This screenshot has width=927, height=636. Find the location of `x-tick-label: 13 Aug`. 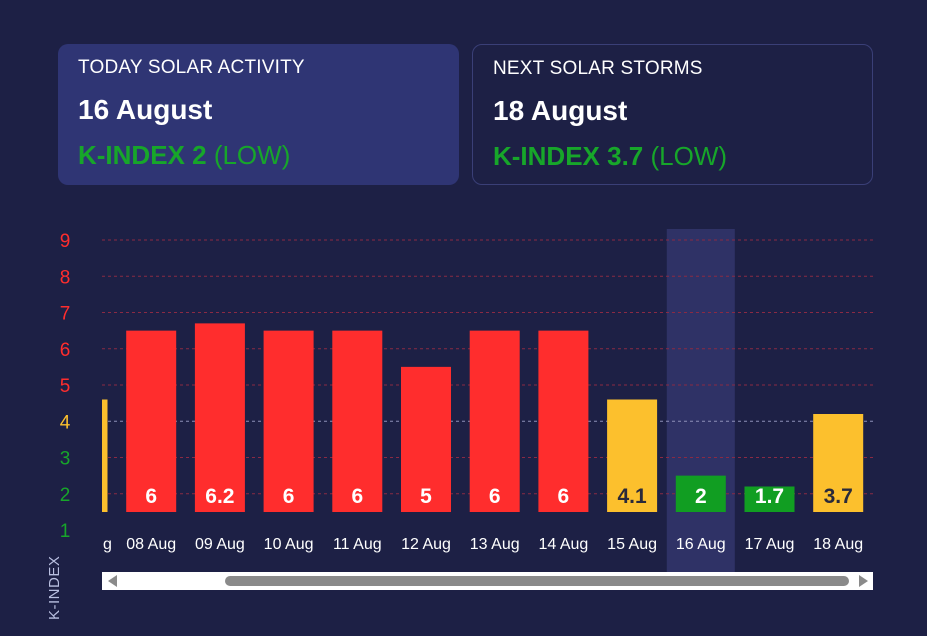

x-tick-label: 13 Aug is located at coordinates (495, 544).